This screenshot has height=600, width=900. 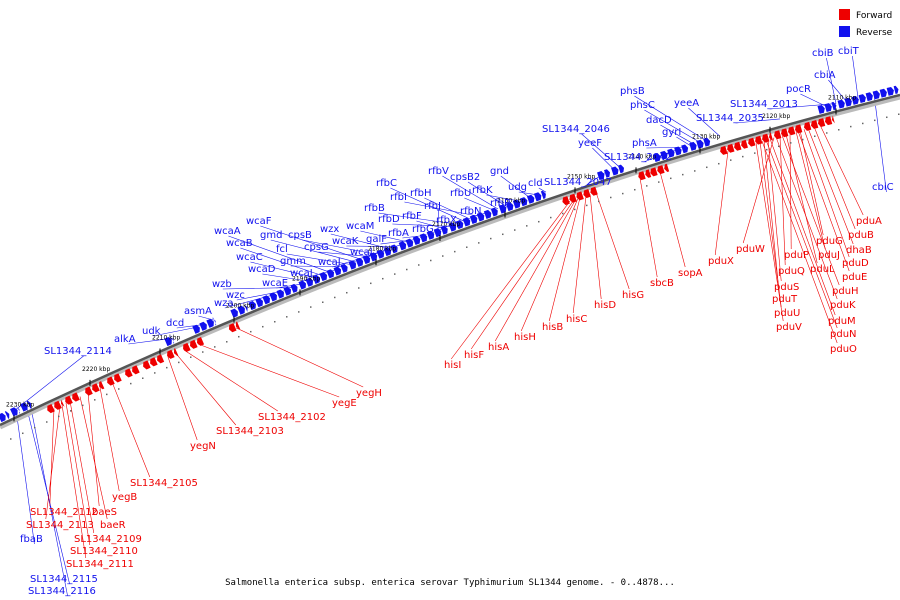 I want to click on gene-label-wzx: wzx, so click(x=329, y=229).